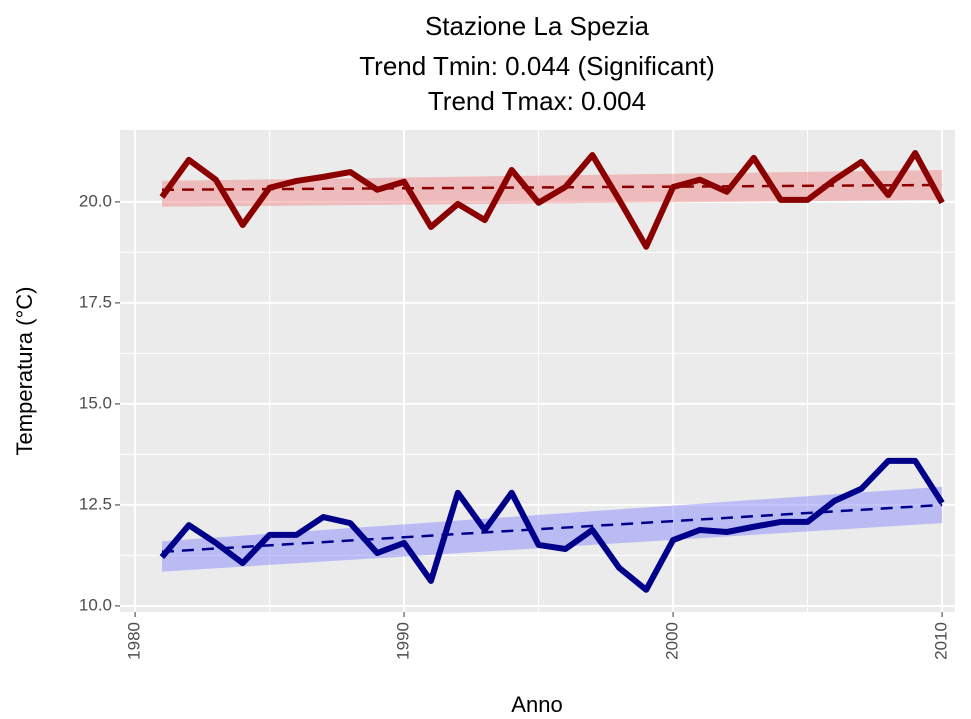 This screenshot has width=971, height=719. I want to click on chart-title: Stazione La Spezia, so click(537, 26).